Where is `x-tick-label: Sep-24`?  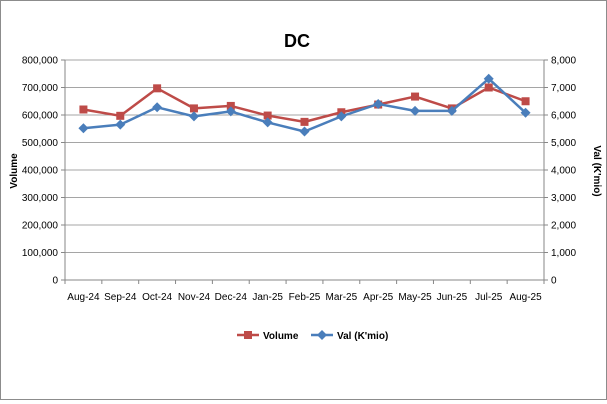 x-tick-label: Sep-24 is located at coordinates (120, 297).